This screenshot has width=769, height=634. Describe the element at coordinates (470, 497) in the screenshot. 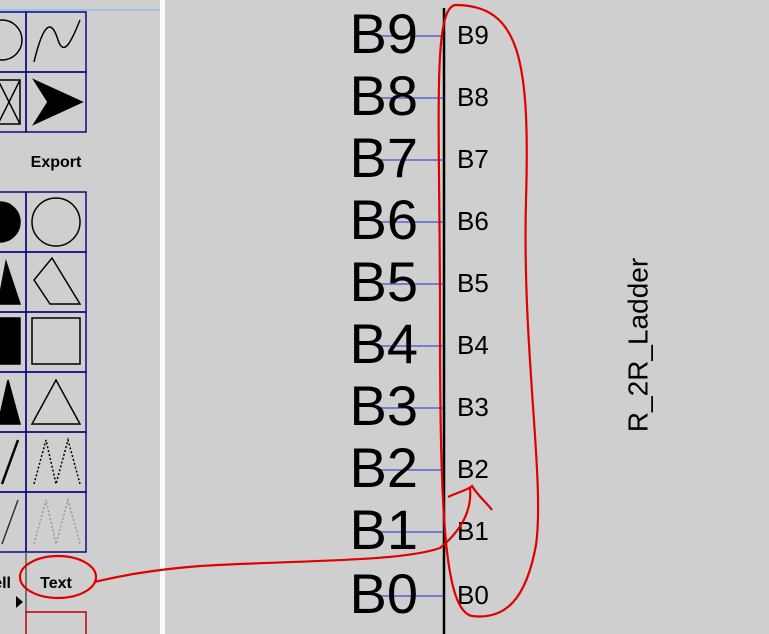

I see `annotation-mark` at that location.